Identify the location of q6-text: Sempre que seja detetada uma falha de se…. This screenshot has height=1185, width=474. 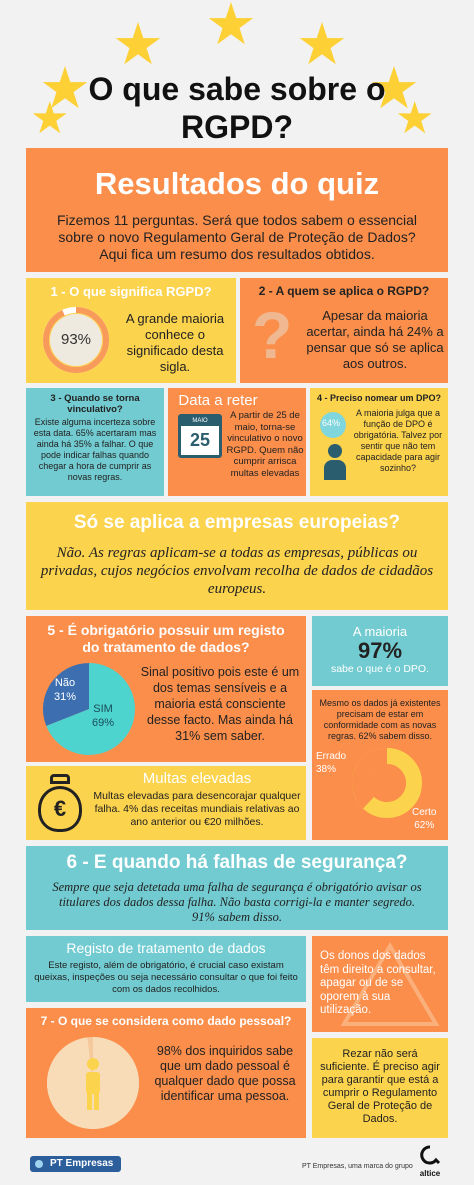
(237, 902).